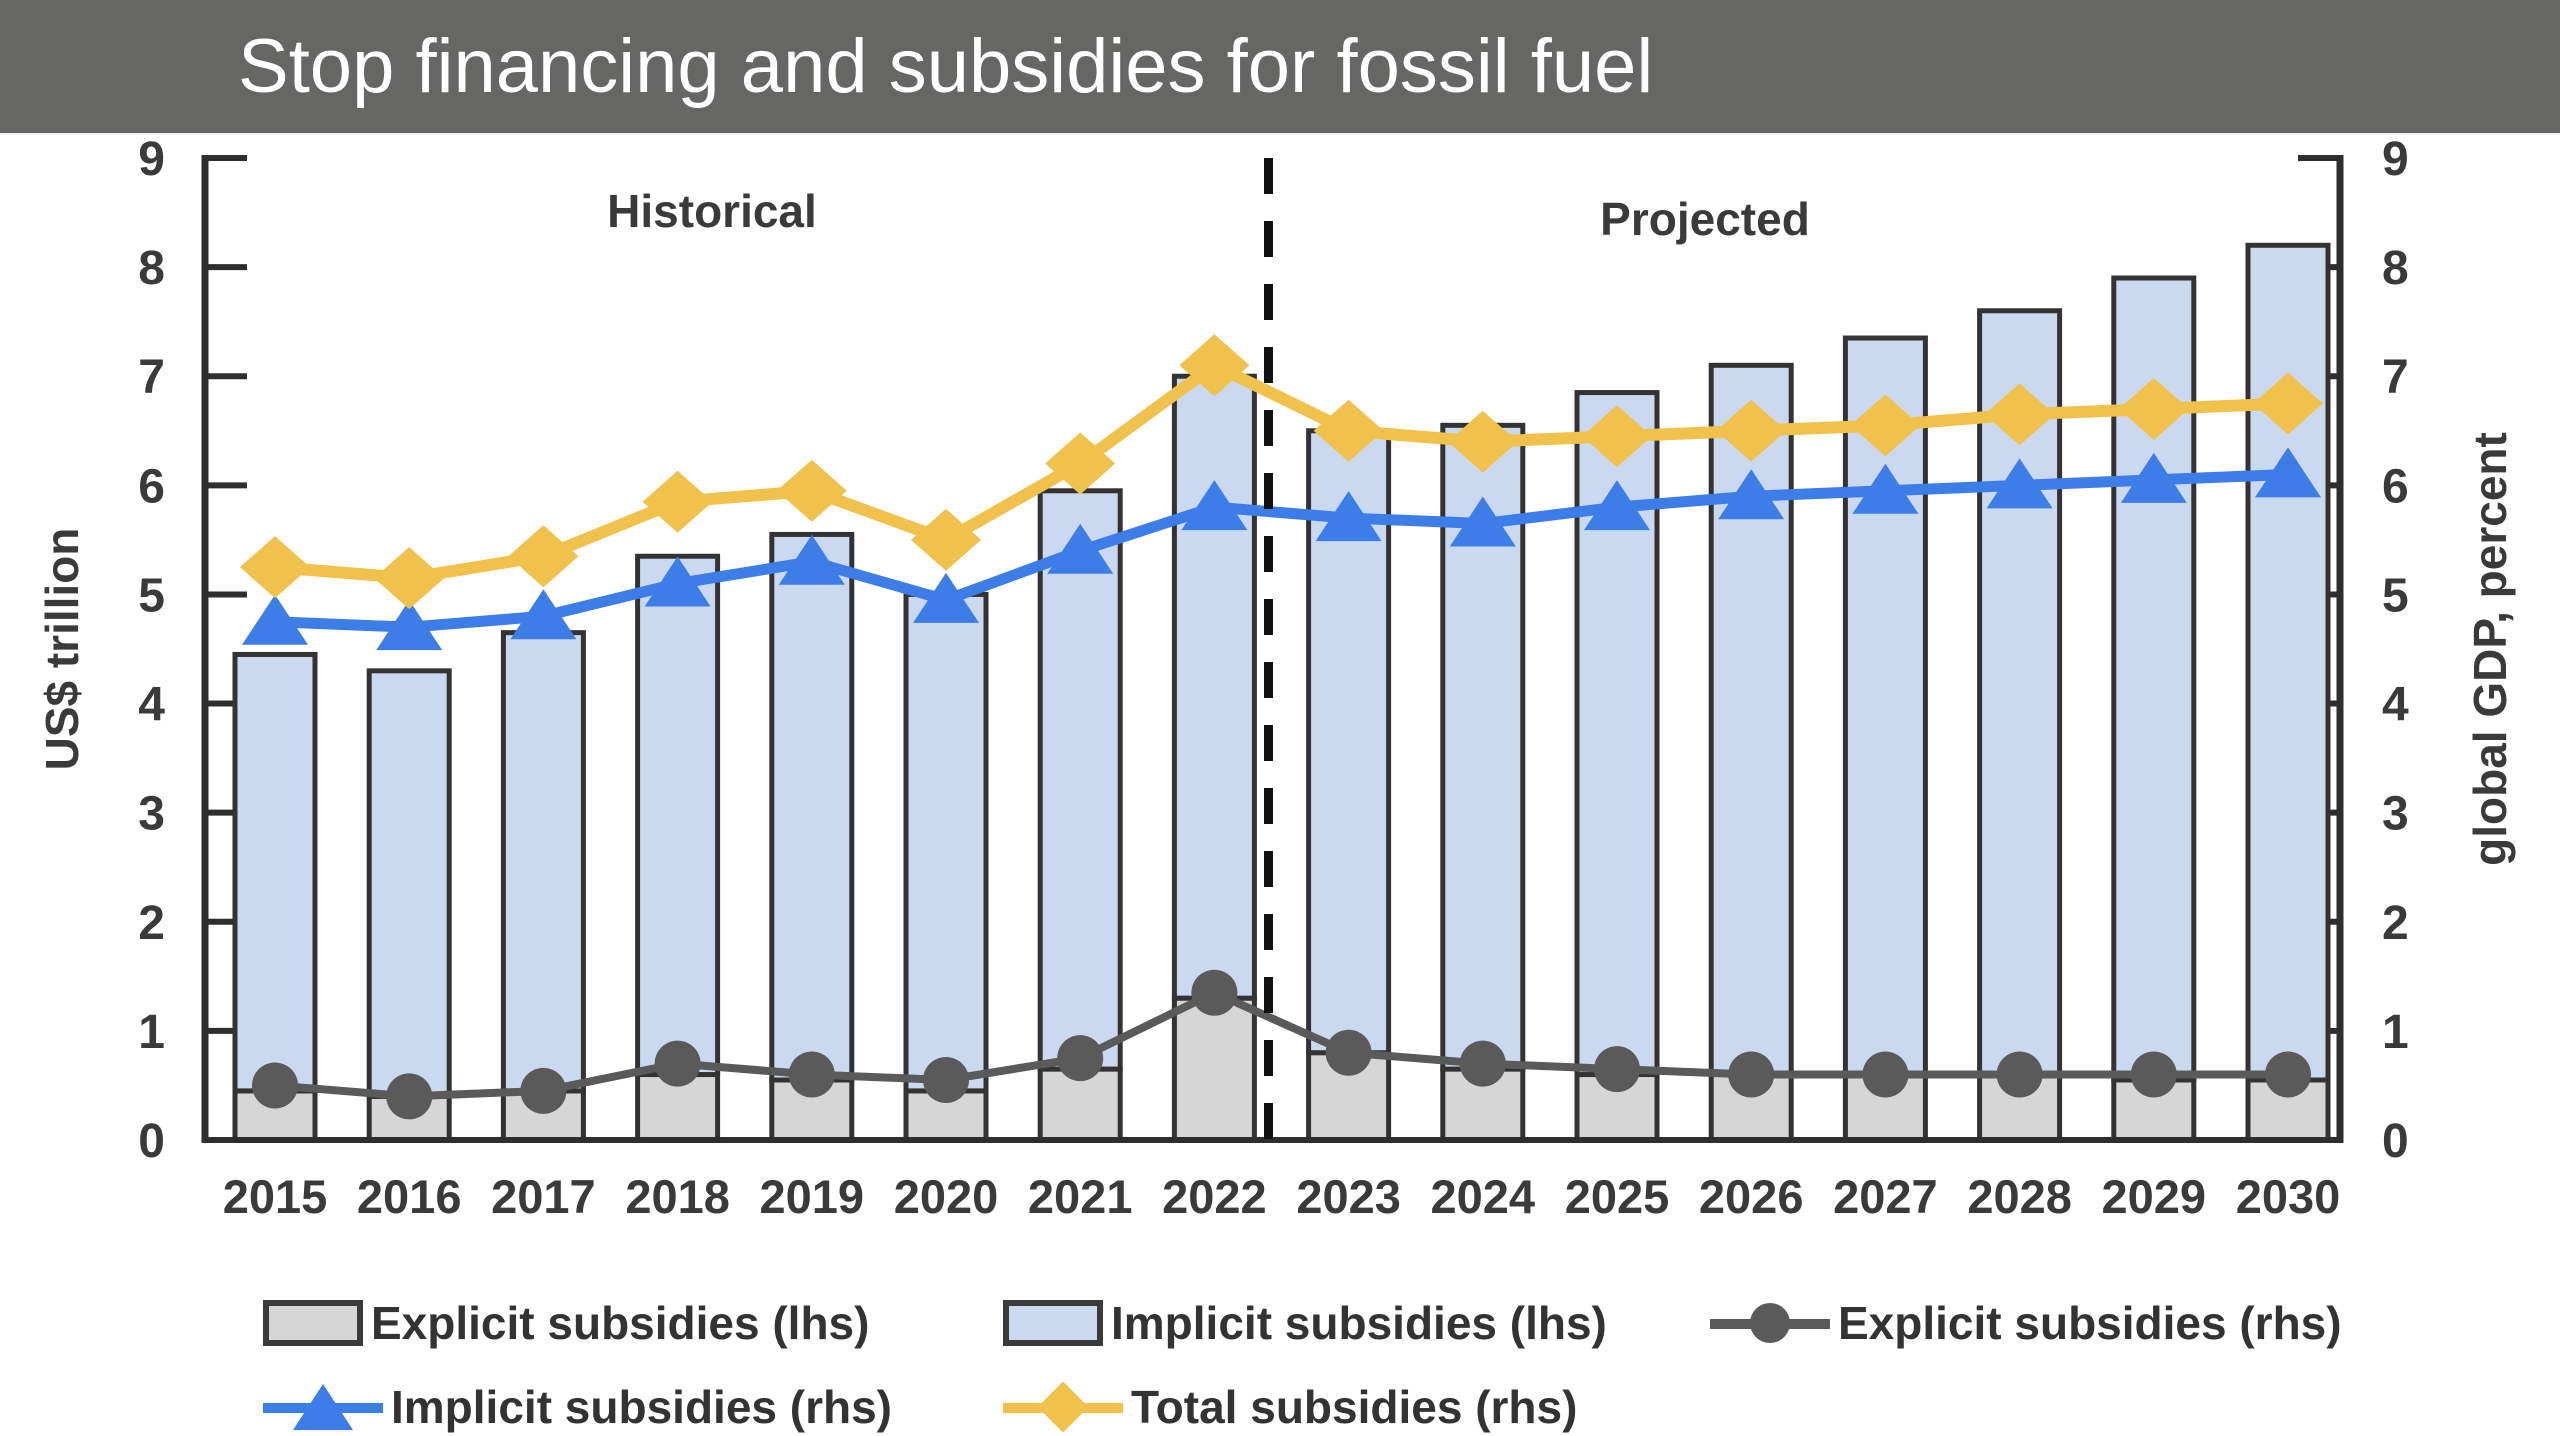 Image resolution: width=2560 pixels, height=1436 pixels. What do you see at coordinates (313, 1323) in the screenshot?
I see `explicit-bar-swatch-icon` at bounding box center [313, 1323].